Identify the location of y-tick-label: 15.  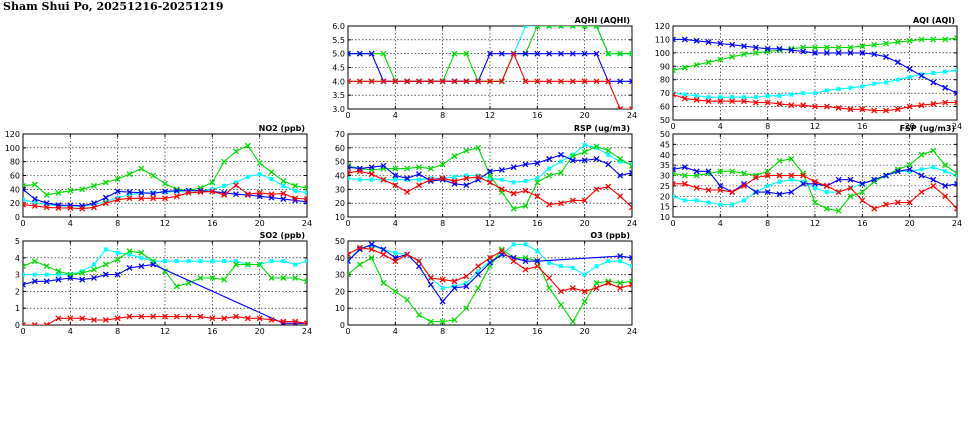
(665, 207).